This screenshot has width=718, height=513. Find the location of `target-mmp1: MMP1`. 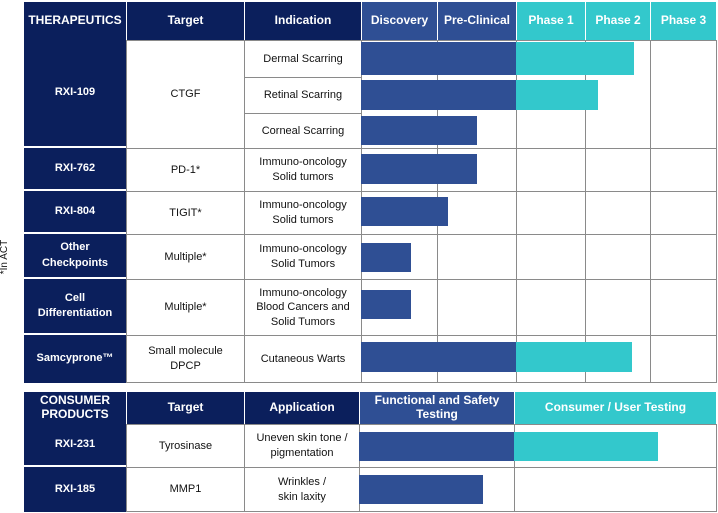

target-mmp1: MMP1 is located at coordinates (185, 489).